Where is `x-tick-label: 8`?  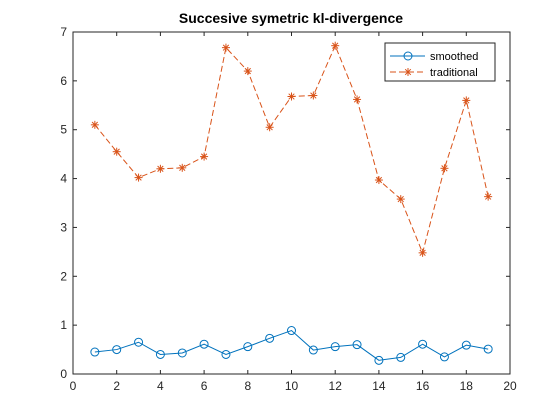 x-tick-label: 8 is located at coordinates (247, 386).